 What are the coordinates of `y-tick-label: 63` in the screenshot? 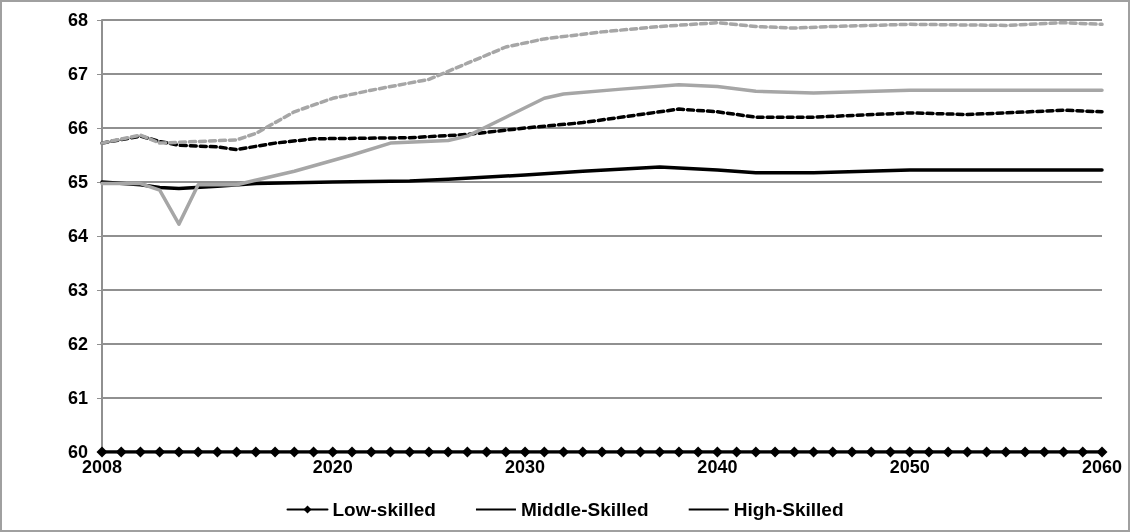 It's located at (77, 290).